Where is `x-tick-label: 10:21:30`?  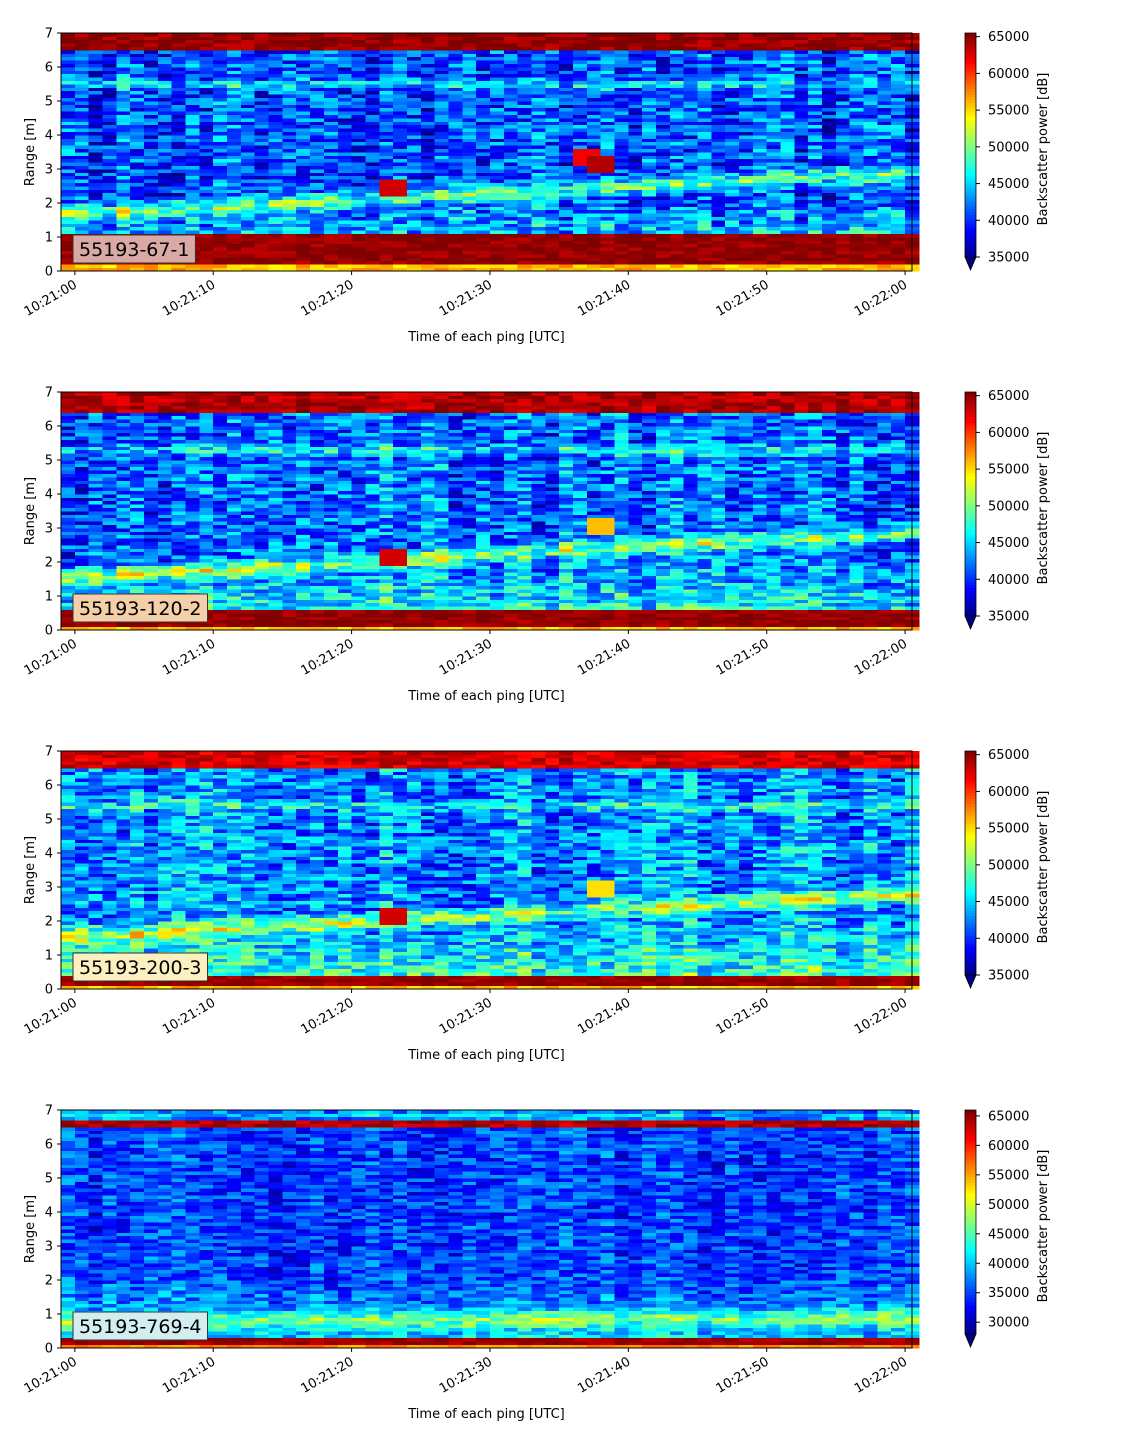
x-tick-label: 10:21:30 is located at coordinates (466, 298).